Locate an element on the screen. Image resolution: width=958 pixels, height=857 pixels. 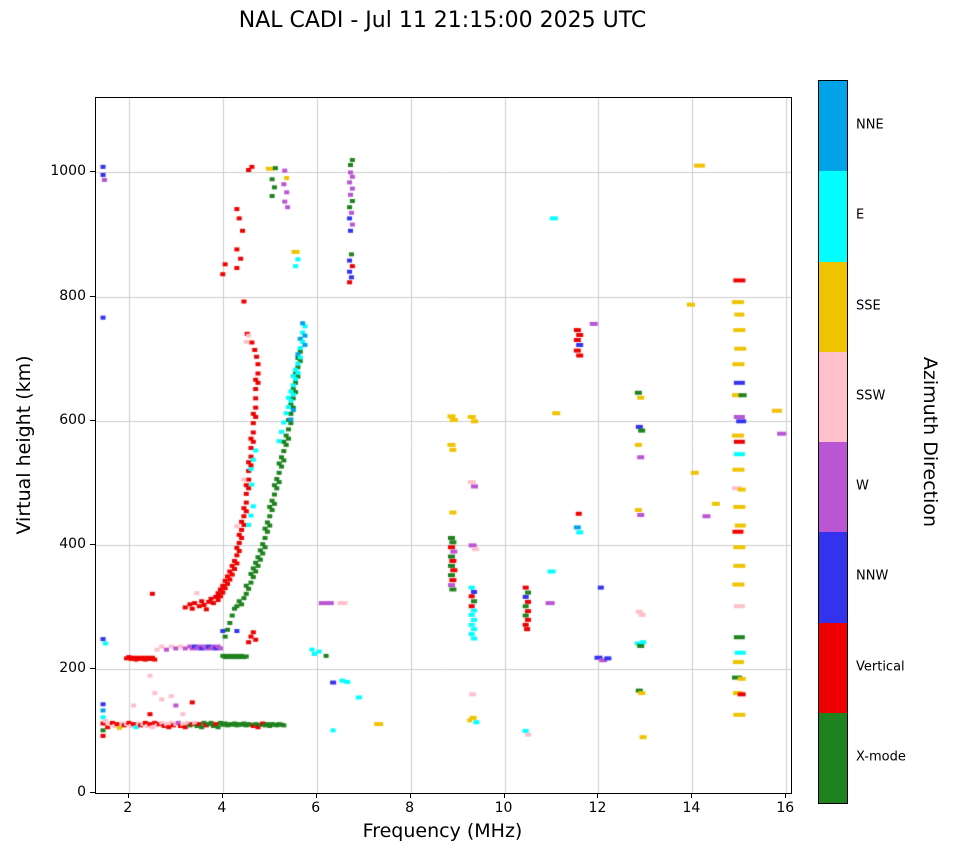
colorbar-segment-nne is located at coordinates (833, 126).